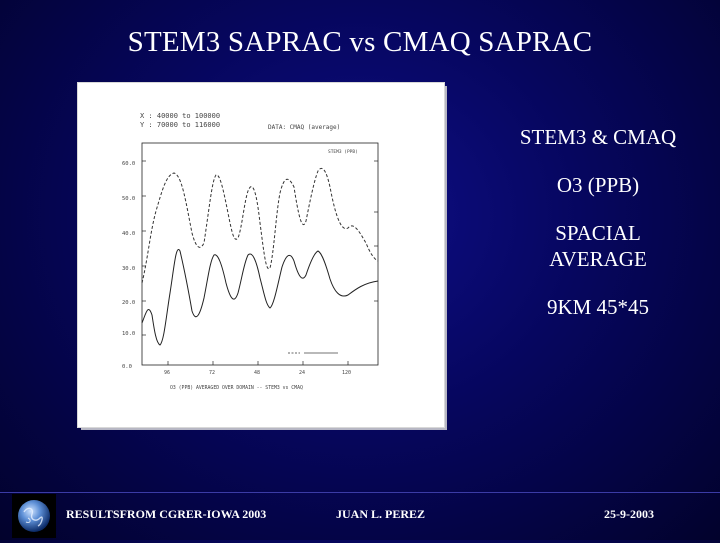 The height and width of the screenshot is (543, 720). What do you see at coordinates (598, 185) in the screenshot?
I see `bullet-item: O3 (PPB)` at bounding box center [598, 185].